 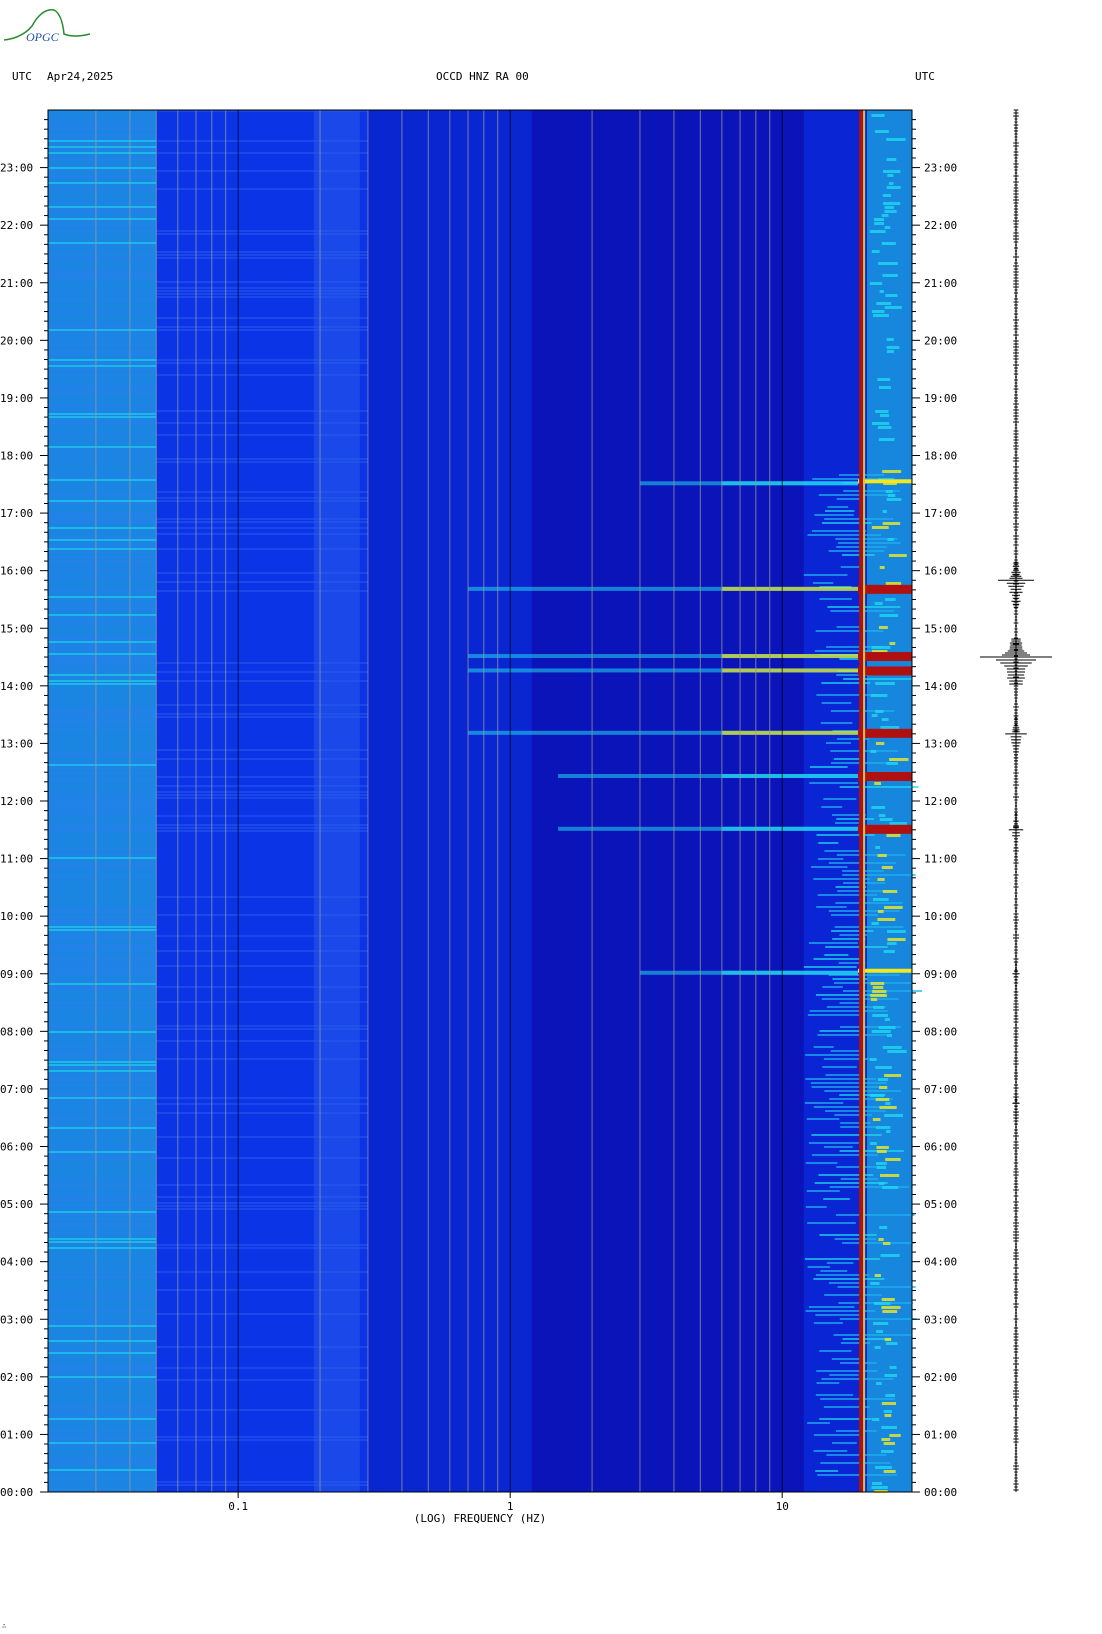 What do you see at coordinates (80, 76) in the screenshot?
I see `date-label: Apr24,2025` at bounding box center [80, 76].